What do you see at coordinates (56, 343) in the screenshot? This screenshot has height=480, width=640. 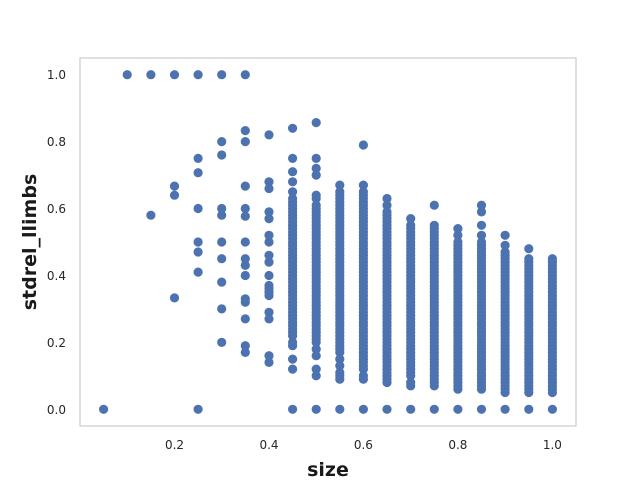 I see `y-tick-label: 0.2` at bounding box center [56, 343].